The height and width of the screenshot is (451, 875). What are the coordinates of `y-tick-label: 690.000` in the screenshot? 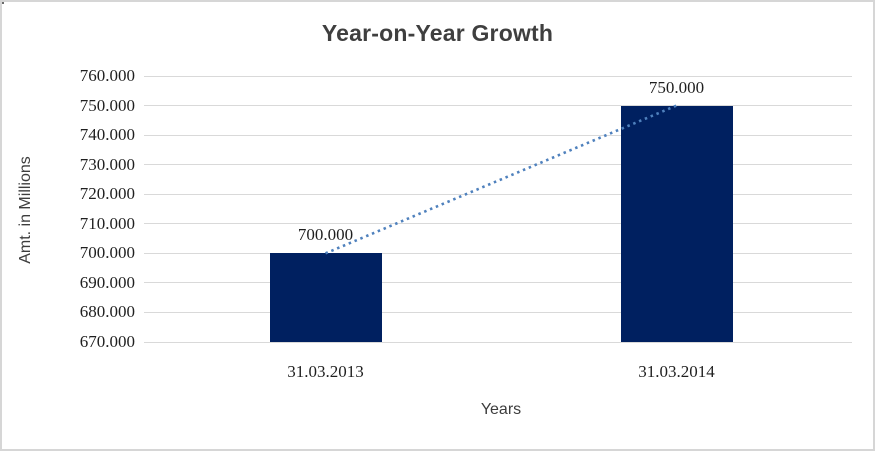 It's located at (107, 282).